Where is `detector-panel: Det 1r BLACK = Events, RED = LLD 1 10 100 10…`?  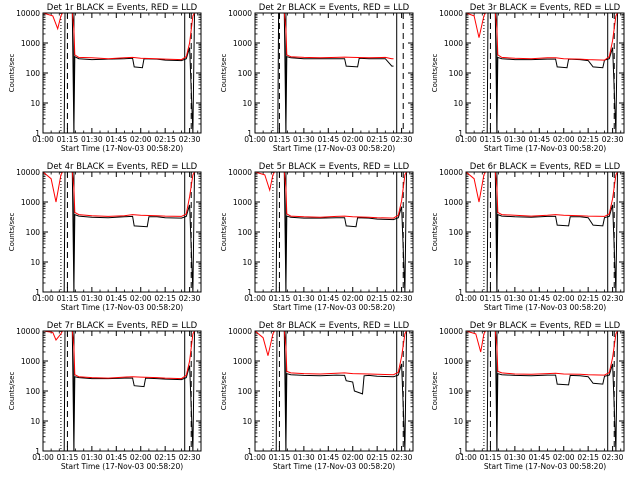
detector-panel: Det 1r BLACK = Events, RED = LLD 1 10 100 10… is located at coordinates (105, 78).